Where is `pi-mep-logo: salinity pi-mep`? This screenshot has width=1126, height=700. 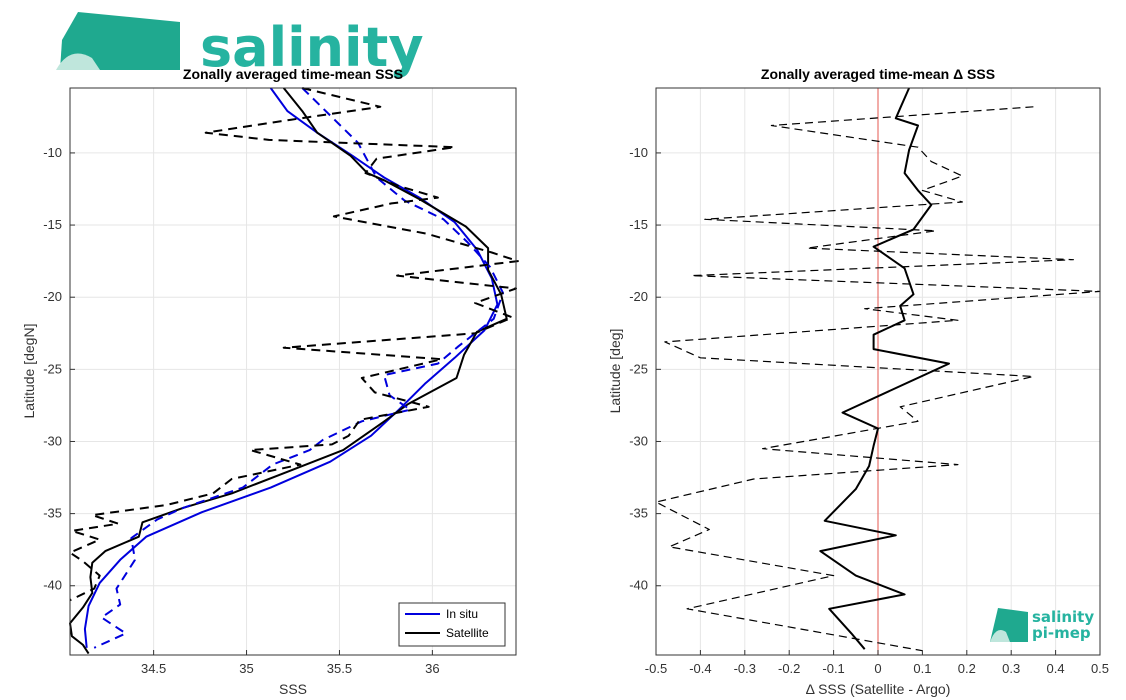
pi-mep-logo: salinity pi-mep is located at coordinates (1042, 625).